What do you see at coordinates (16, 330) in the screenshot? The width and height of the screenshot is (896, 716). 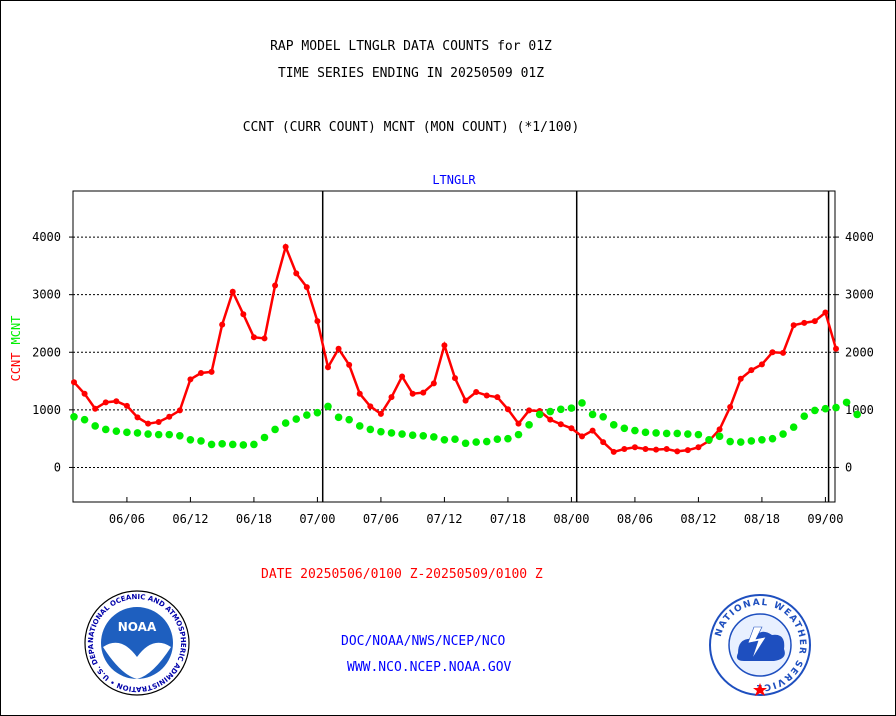 I see `y-axis-label-mcnt: MCNT` at bounding box center [16, 330].